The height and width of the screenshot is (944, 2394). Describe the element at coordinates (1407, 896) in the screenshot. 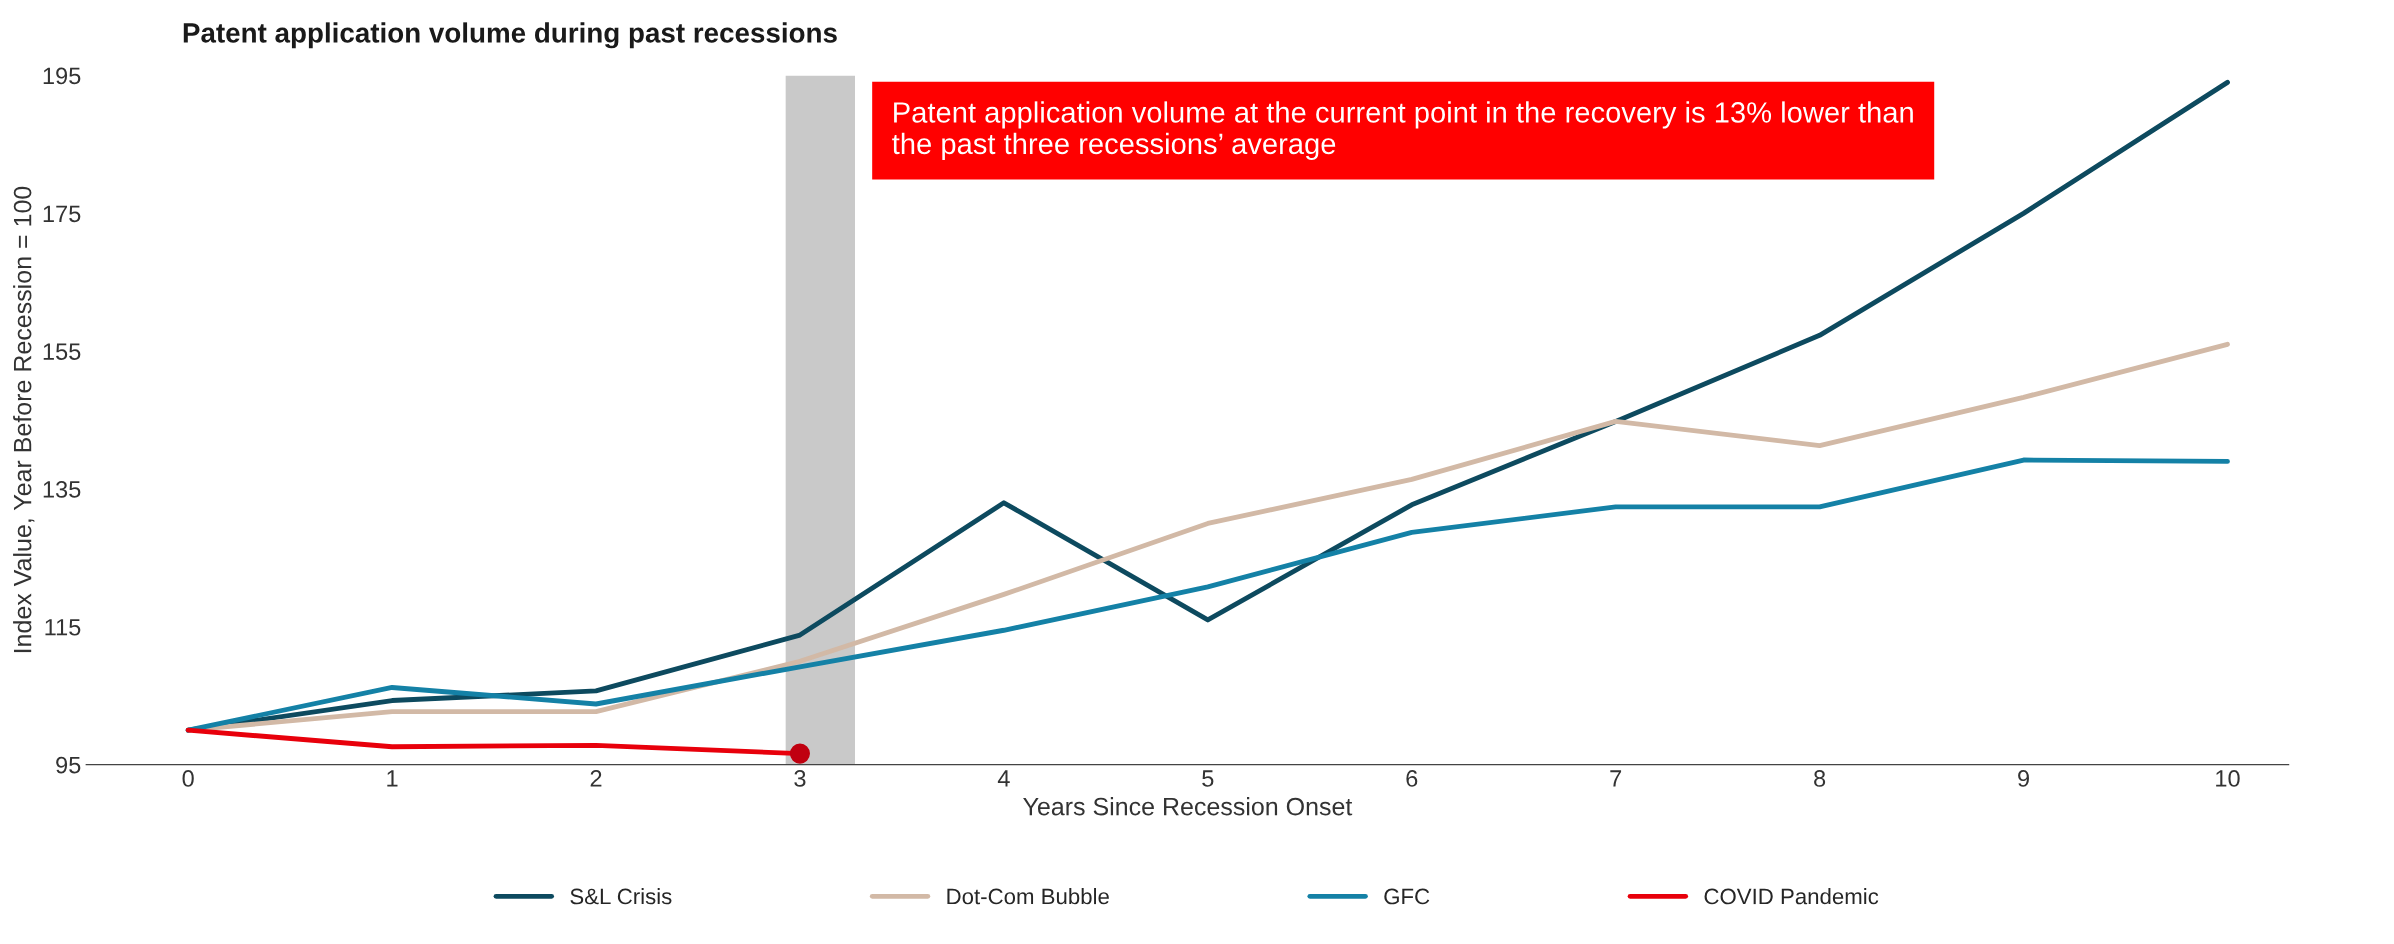

I see `legend-label: GFC` at that location.